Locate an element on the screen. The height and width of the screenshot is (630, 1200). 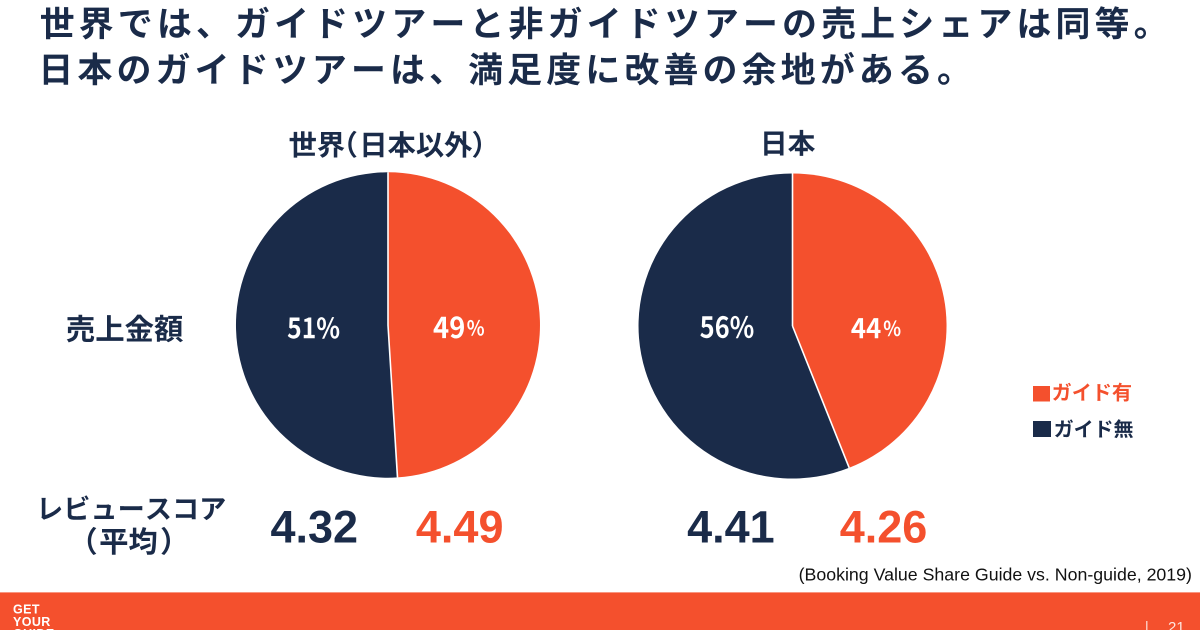
svg-text: 4.32 is located at coordinates (315, 526).